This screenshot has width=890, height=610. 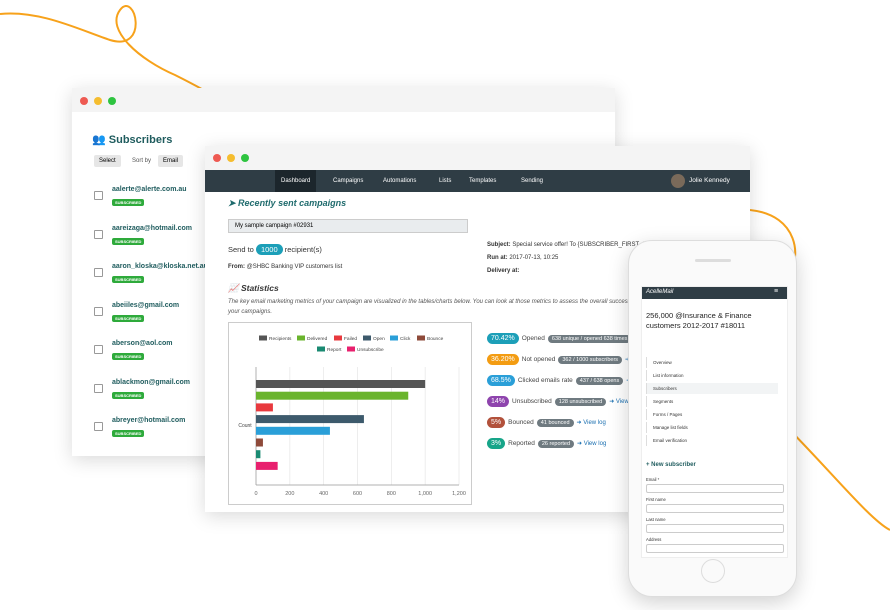 I want to click on from: From: @SHBC Banking VIP customers list, so click(x=285, y=267).